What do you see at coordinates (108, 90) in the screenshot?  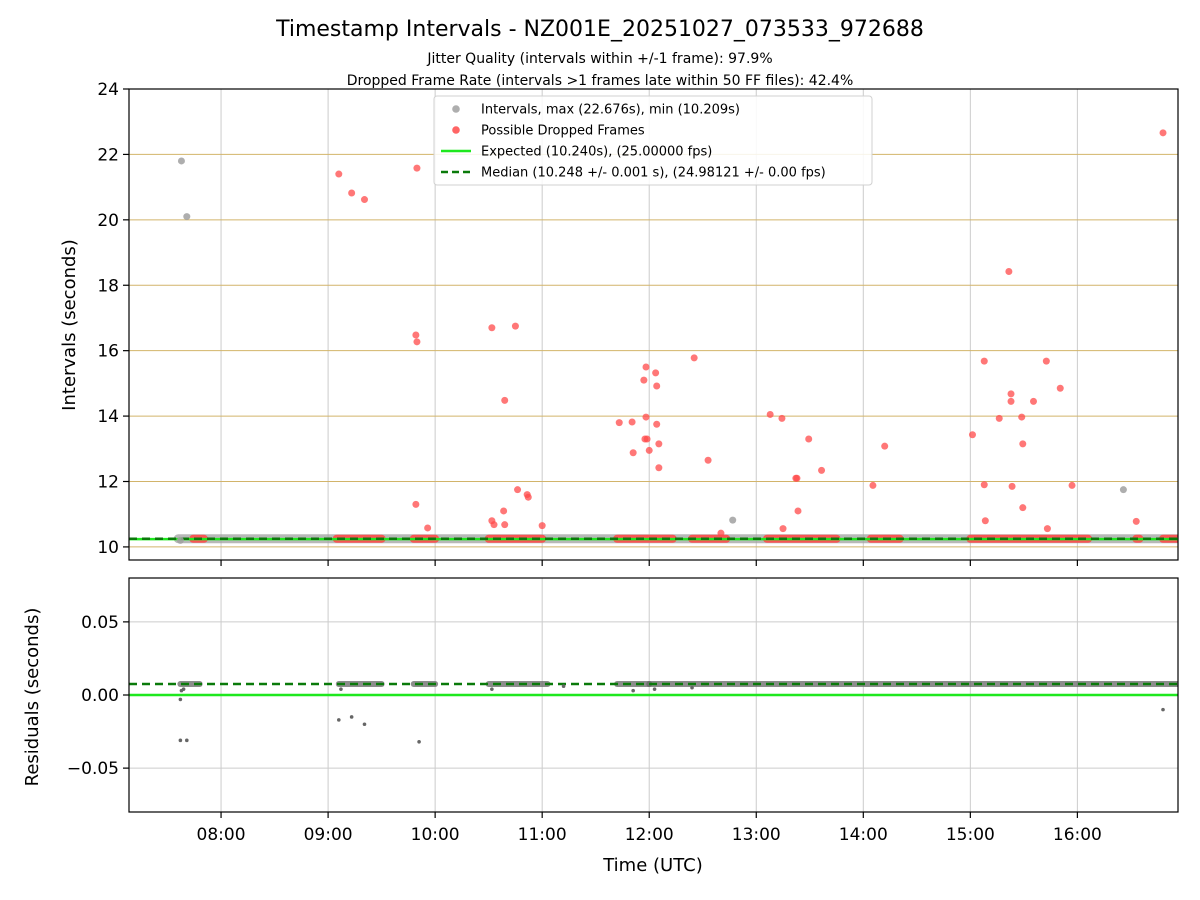 I see `top-ytick-label: 24` at bounding box center [108, 90].